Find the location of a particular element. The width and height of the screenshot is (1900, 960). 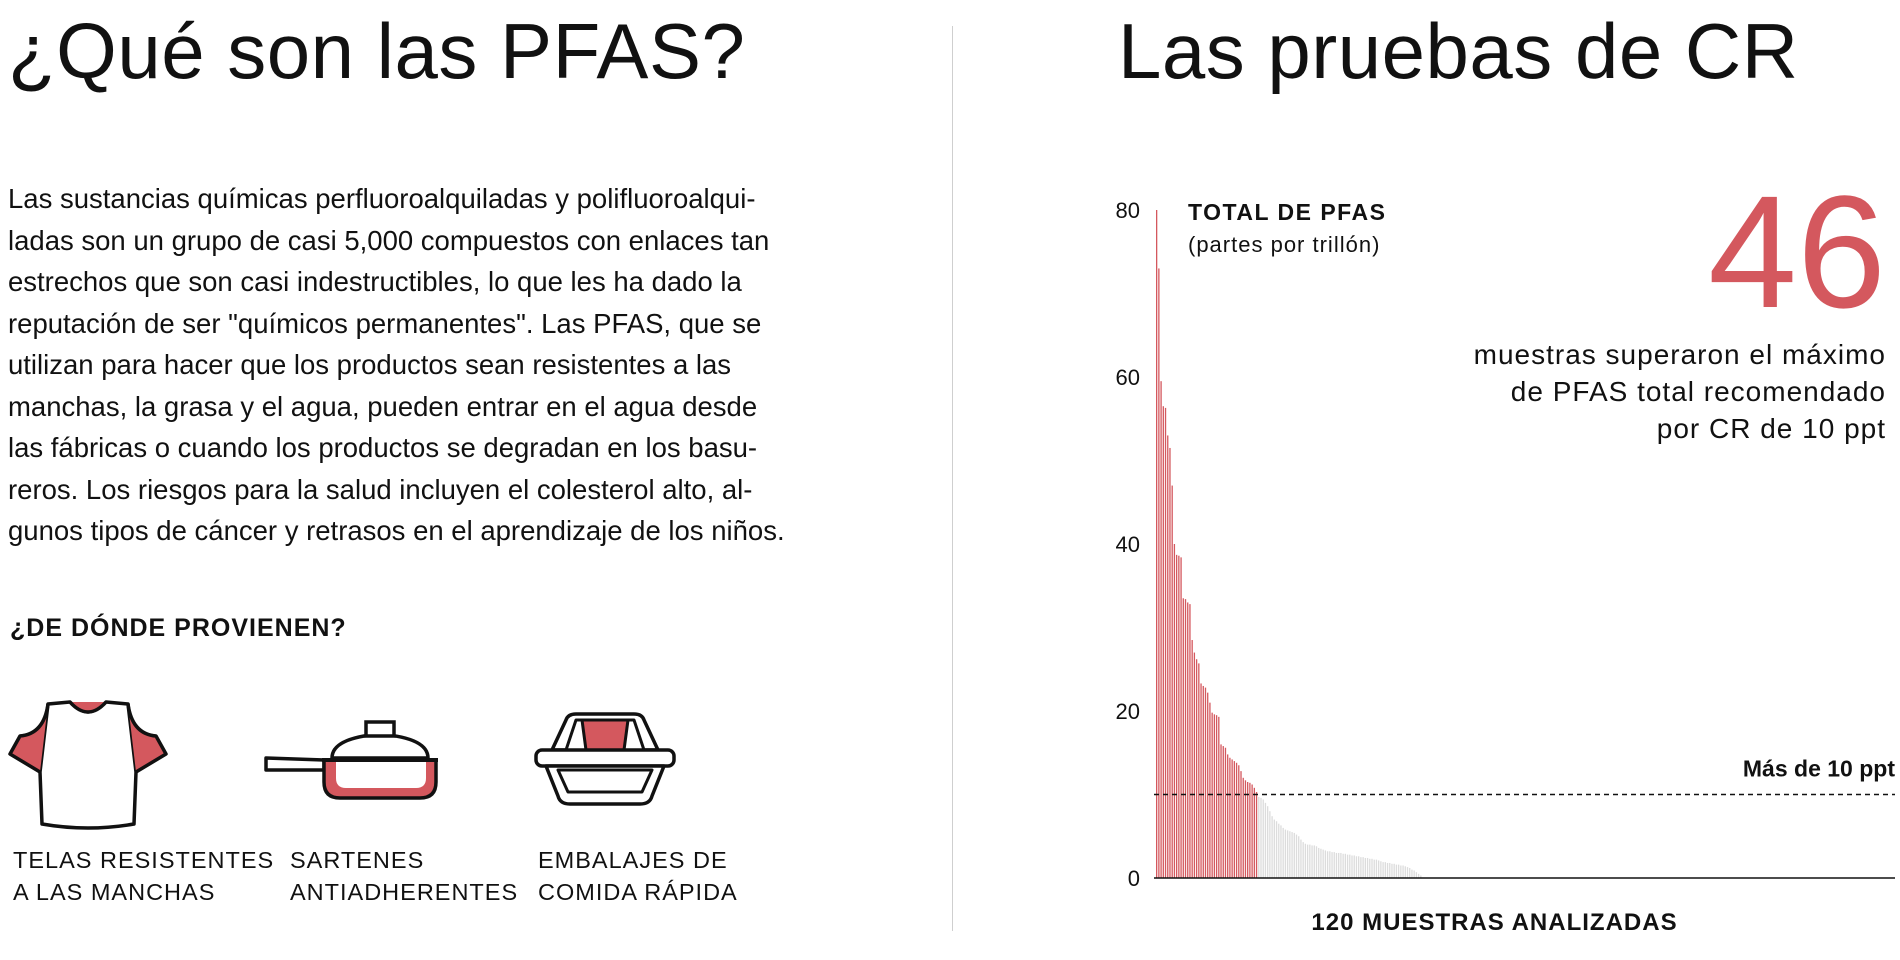

x-axis-label: 120 MUESTRAS ANALIZADAS is located at coordinates (1494, 922).